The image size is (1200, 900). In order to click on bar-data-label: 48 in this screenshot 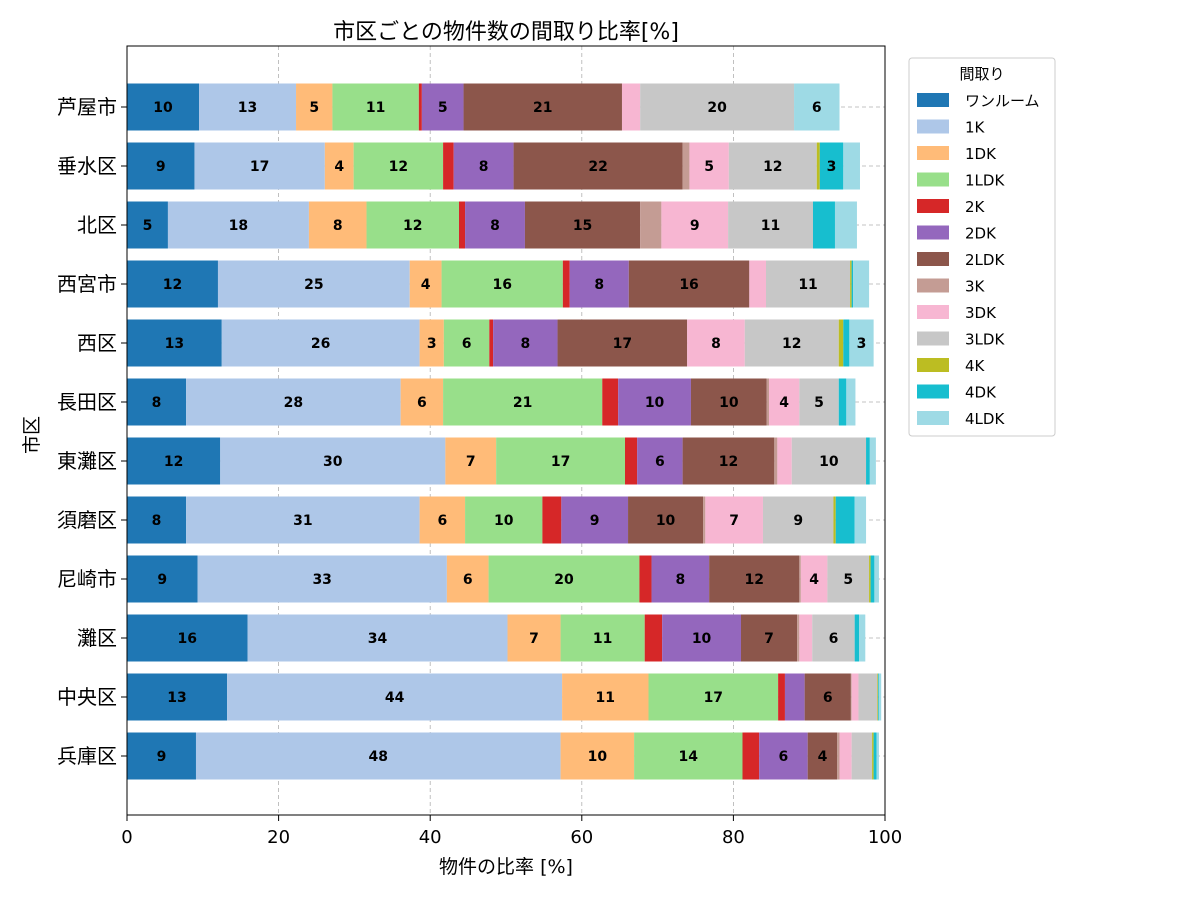, I will do `click(378, 757)`.